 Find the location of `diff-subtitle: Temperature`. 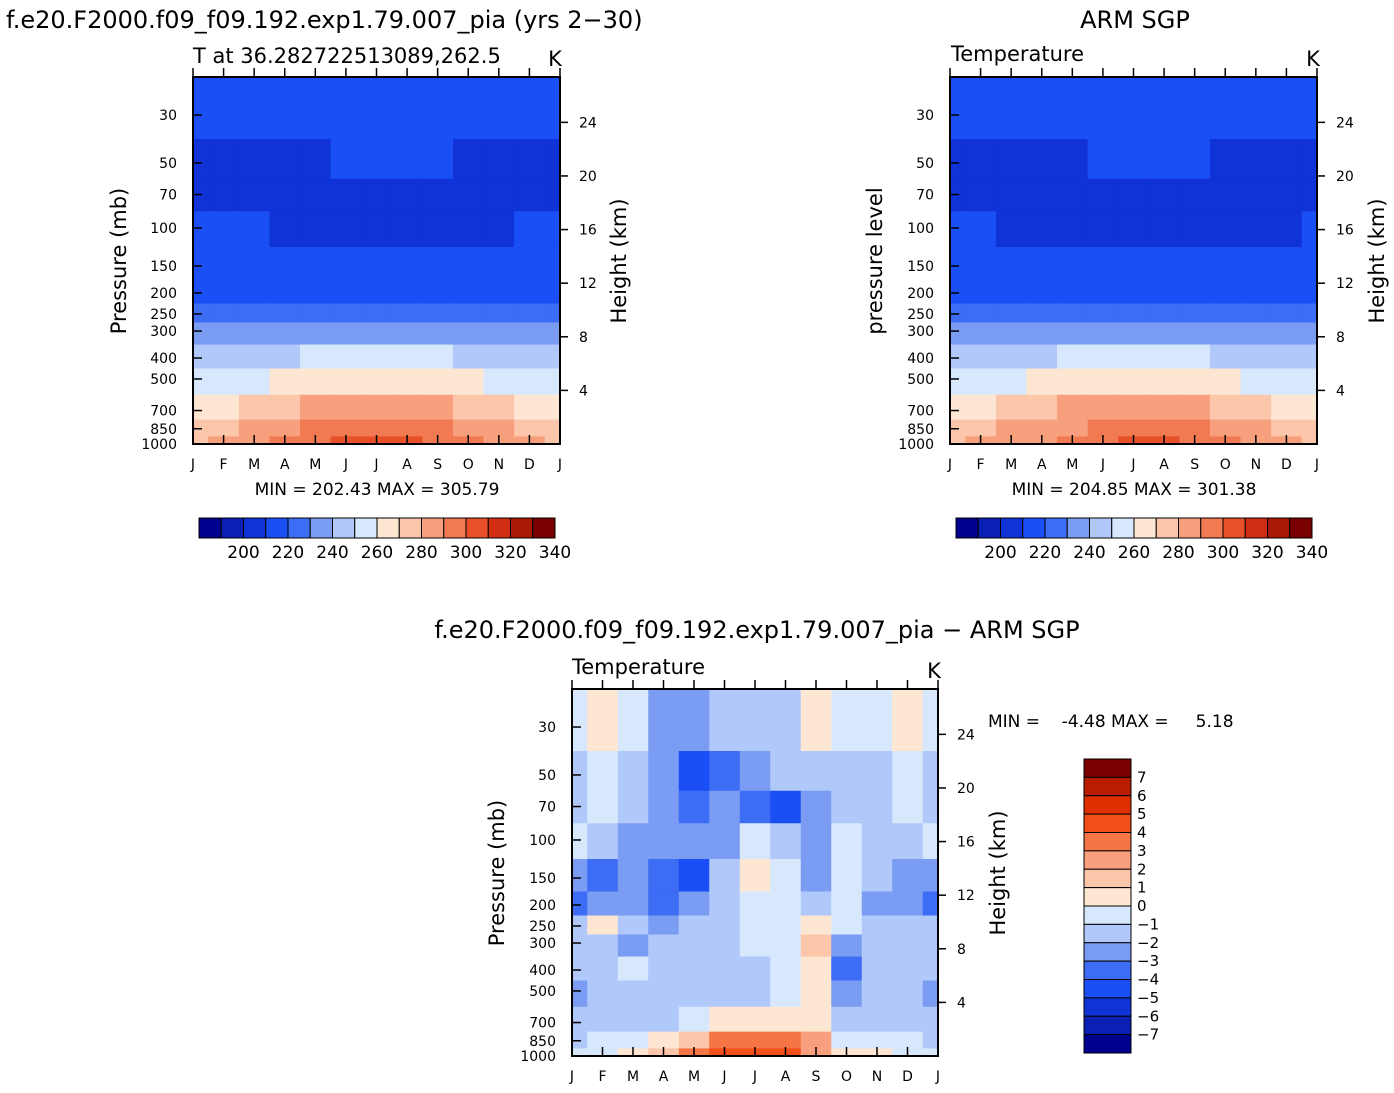

diff-subtitle: Temperature is located at coordinates (638, 667).